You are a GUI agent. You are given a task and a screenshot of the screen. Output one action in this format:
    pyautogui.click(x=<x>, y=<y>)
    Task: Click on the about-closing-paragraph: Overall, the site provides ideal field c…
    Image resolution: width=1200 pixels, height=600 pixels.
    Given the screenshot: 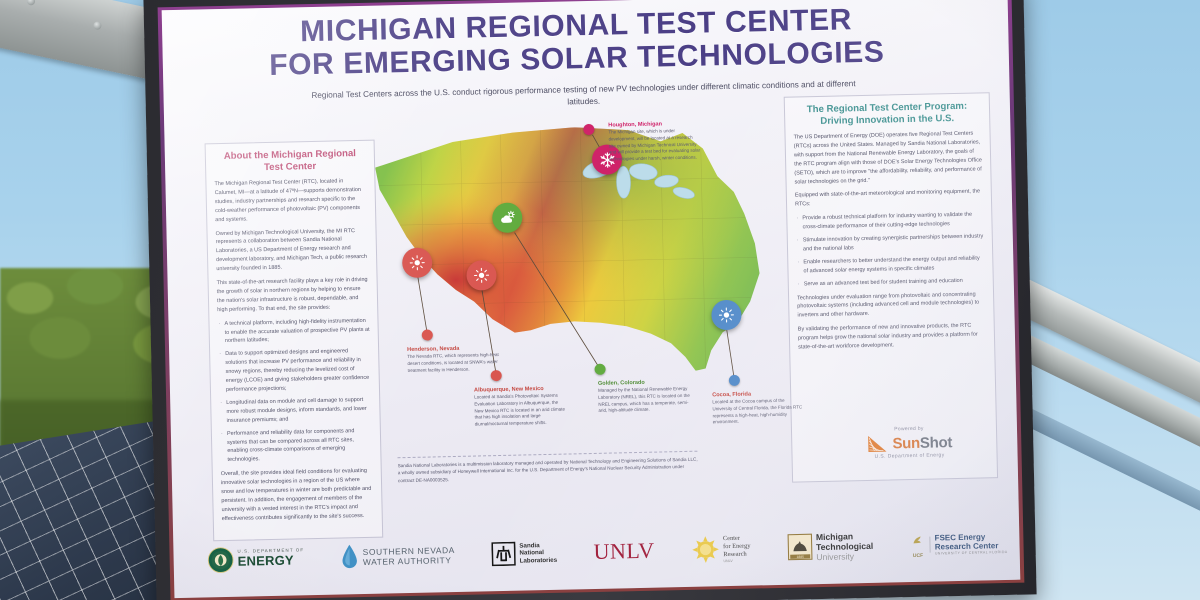 What is the action you would take?
    pyautogui.click(x=296, y=495)
    